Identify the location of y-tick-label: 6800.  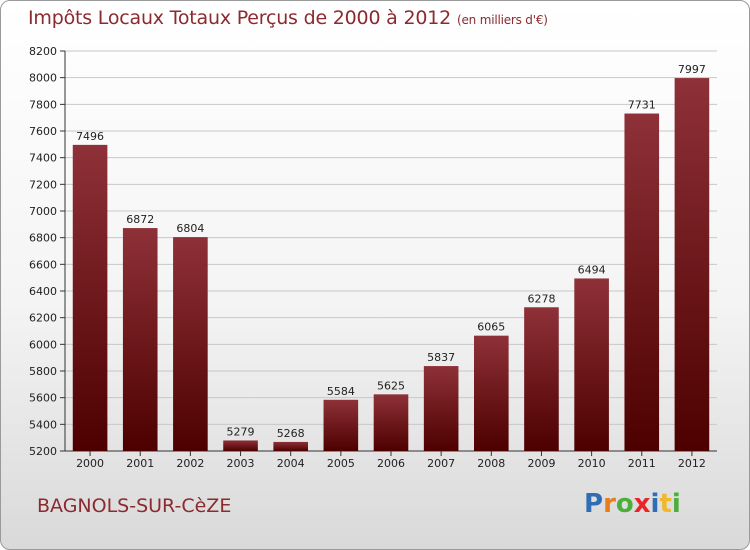
(43, 238).